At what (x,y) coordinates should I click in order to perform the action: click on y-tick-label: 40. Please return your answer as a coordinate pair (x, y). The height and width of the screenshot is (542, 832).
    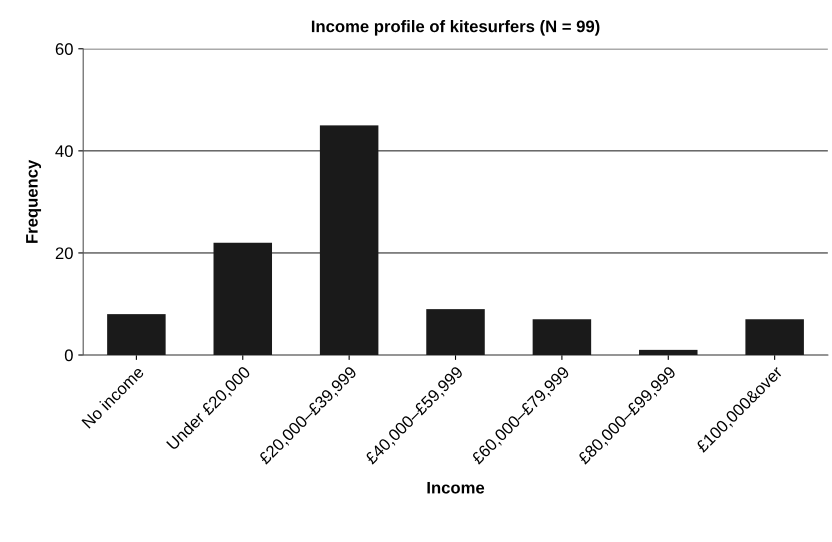
    Looking at the image, I should click on (64, 151).